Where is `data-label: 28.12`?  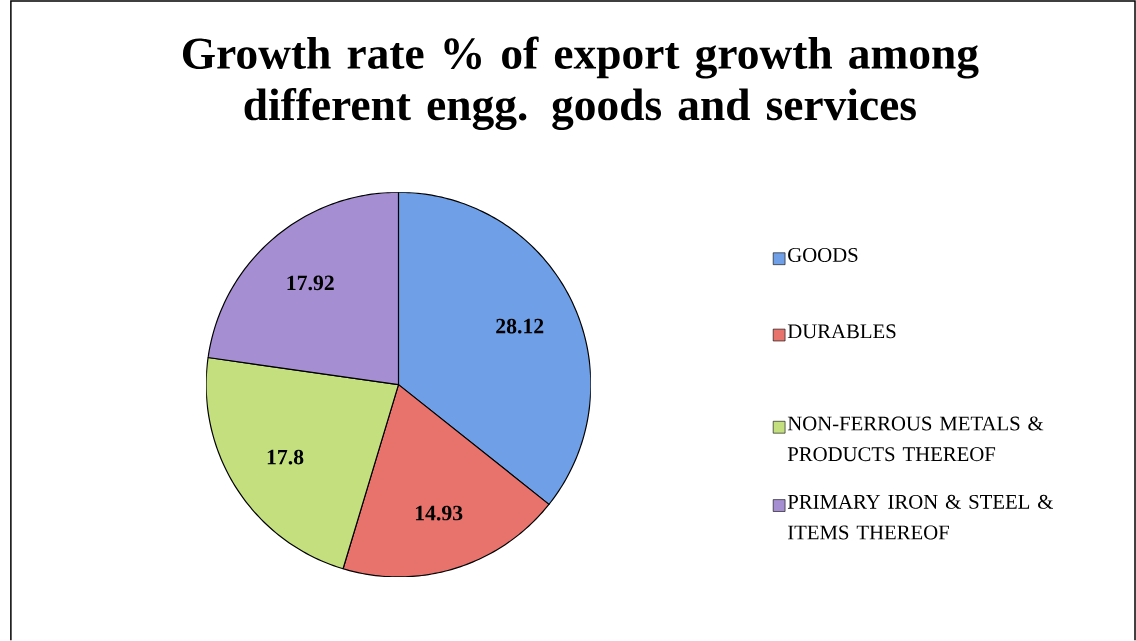 data-label: 28.12 is located at coordinates (520, 326).